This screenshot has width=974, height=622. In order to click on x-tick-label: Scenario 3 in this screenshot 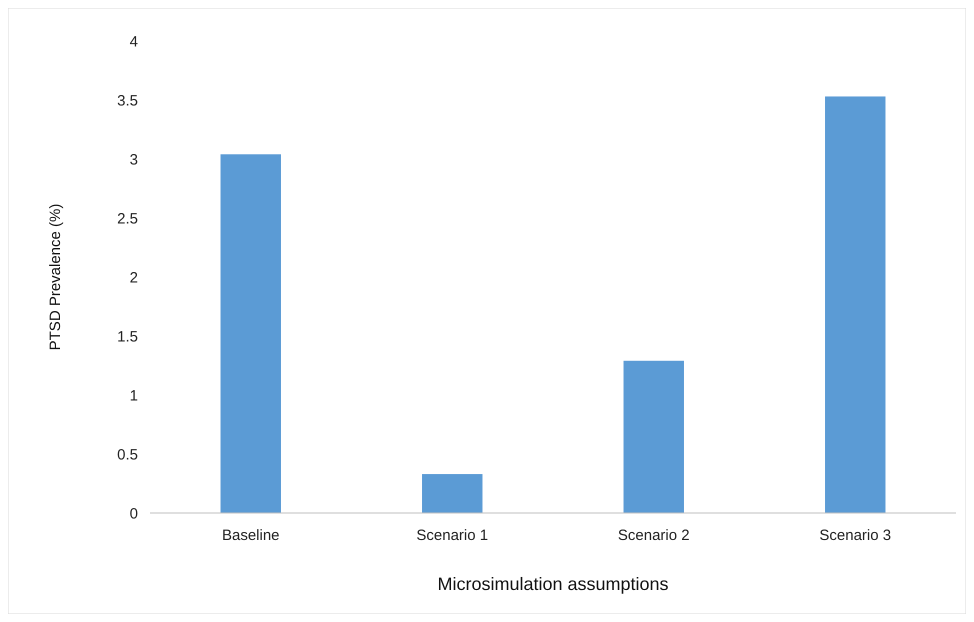, I will do `click(855, 535)`.